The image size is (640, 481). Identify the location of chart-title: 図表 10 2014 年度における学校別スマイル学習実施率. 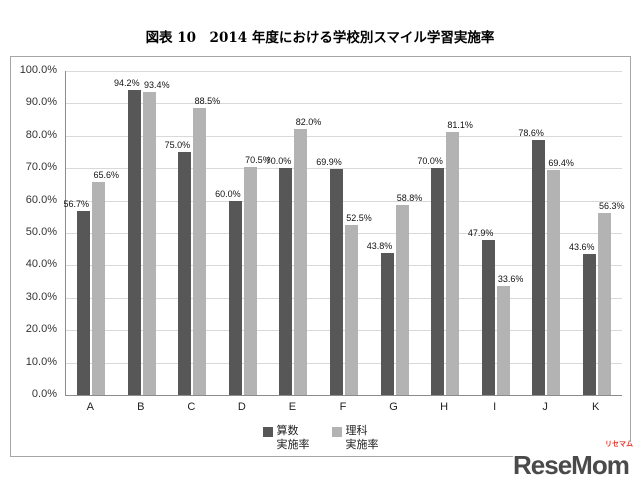
(320, 38).